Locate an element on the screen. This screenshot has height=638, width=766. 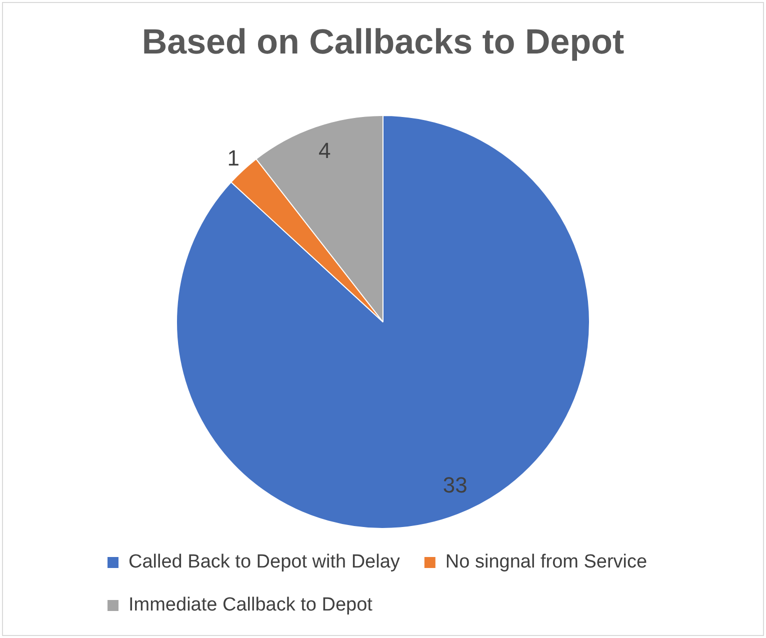
legend-label: No singnal from Service is located at coordinates (546, 562).